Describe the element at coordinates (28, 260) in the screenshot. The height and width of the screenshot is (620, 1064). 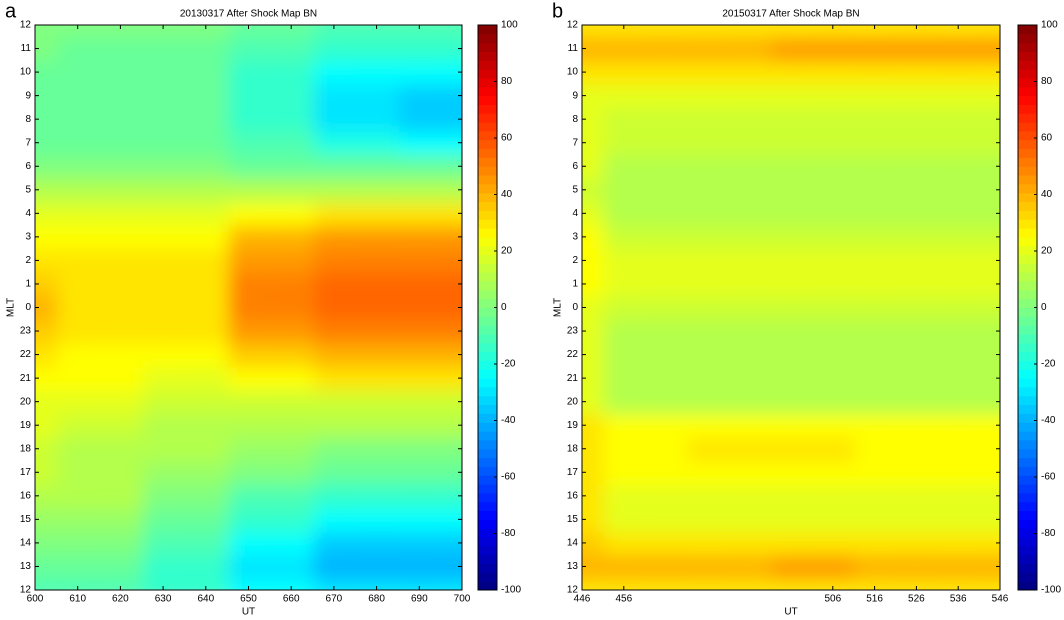
I see `y-tick-label: 2` at that location.